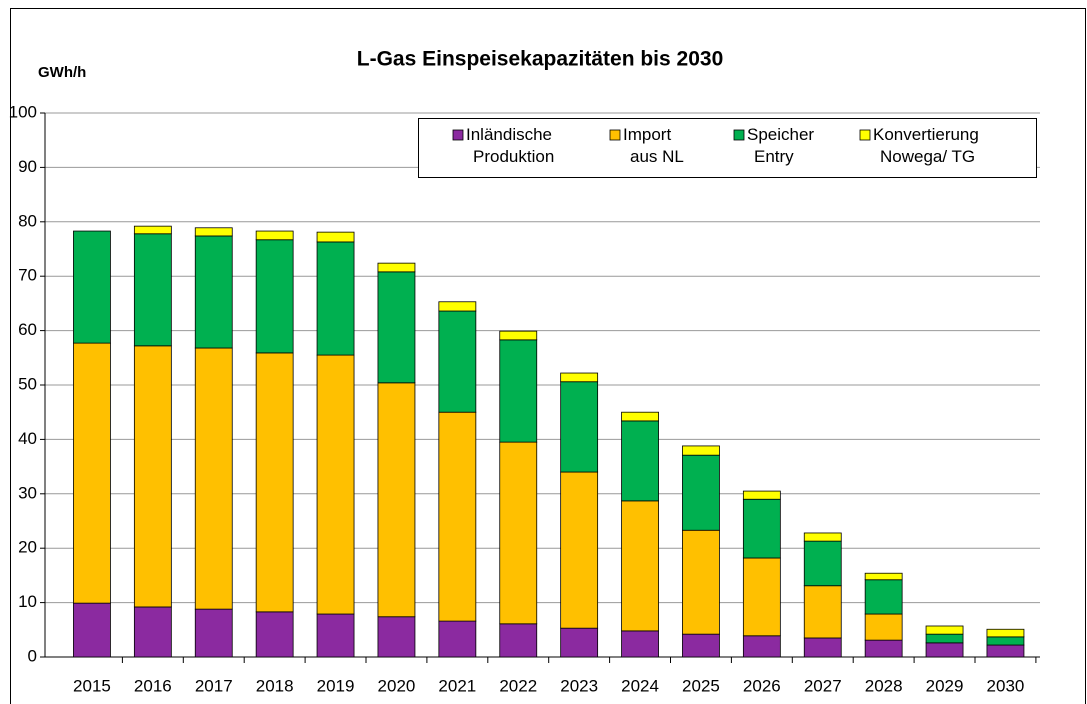 This screenshot has width=1087, height=704. What do you see at coordinates (653, 145) in the screenshot?
I see `legend-label: Import aus NL` at bounding box center [653, 145].